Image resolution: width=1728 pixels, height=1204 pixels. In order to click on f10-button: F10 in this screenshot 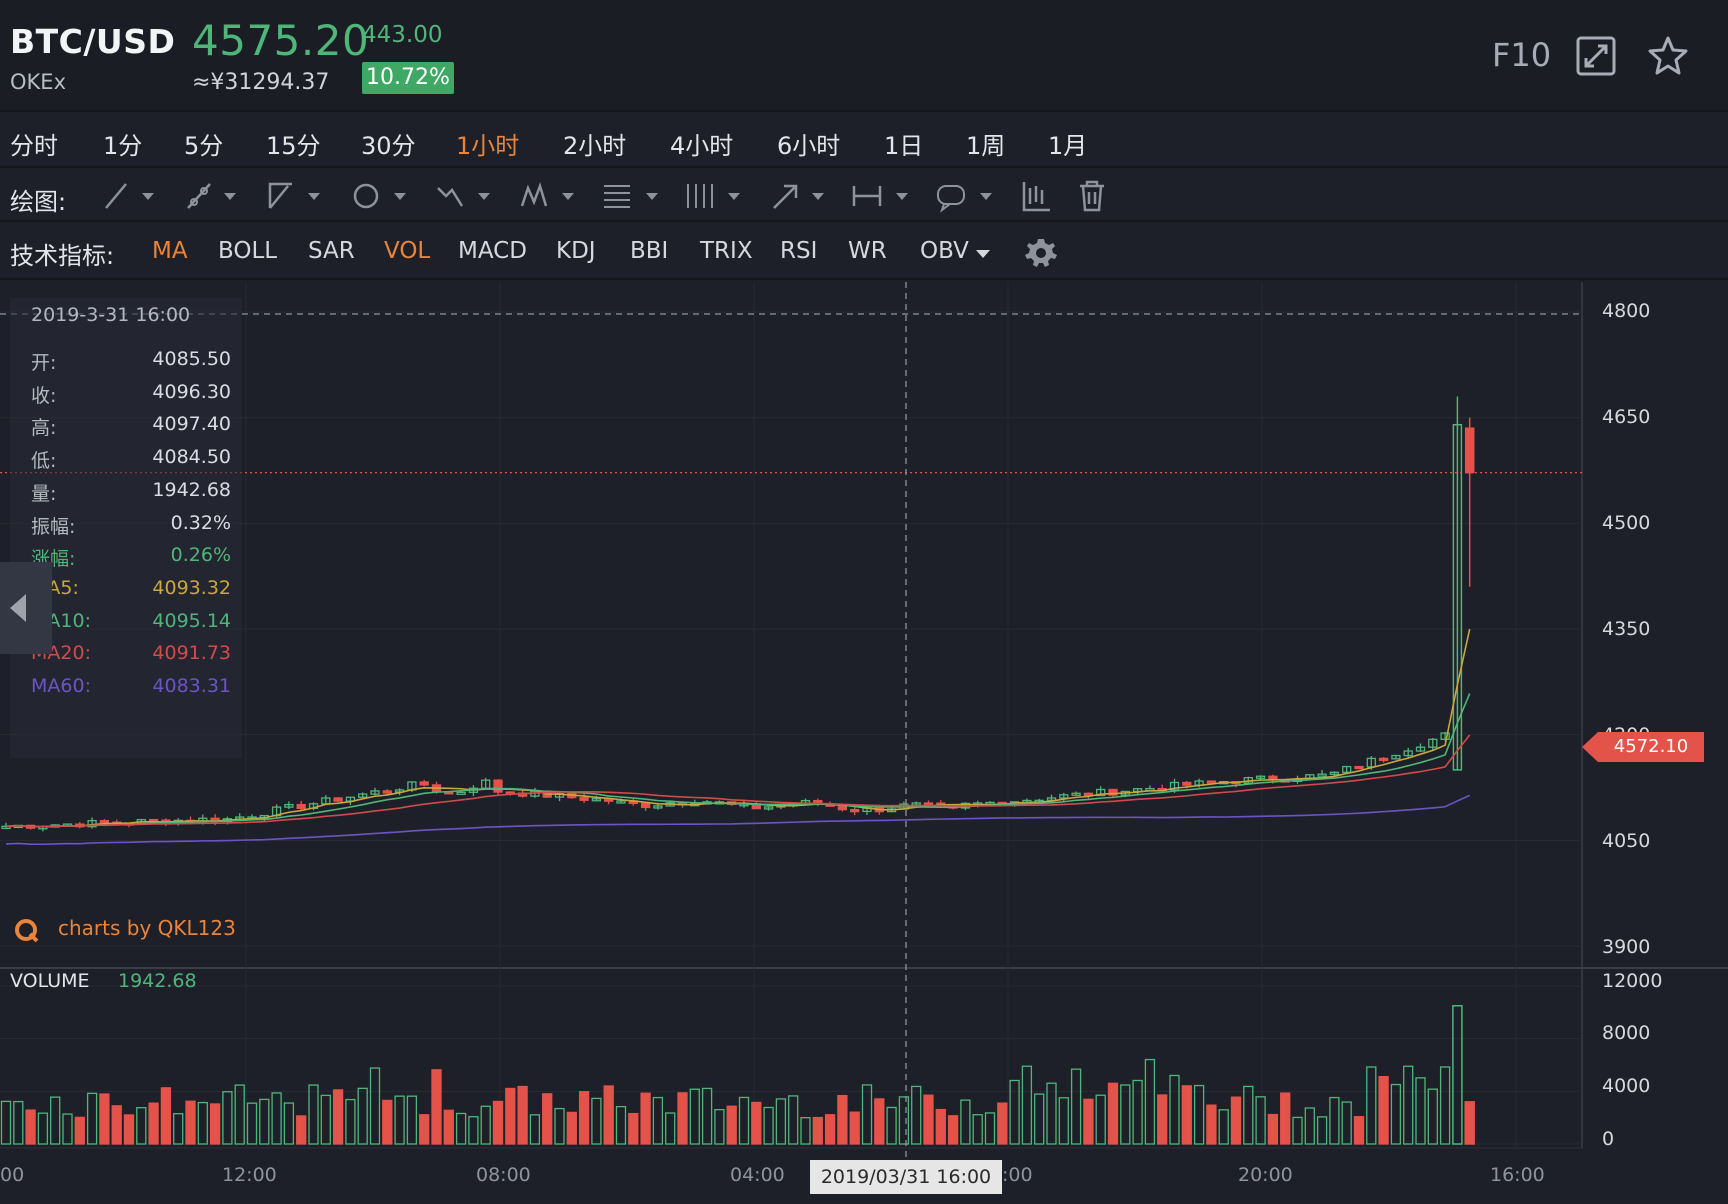, I will do `click(1522, 55)`.